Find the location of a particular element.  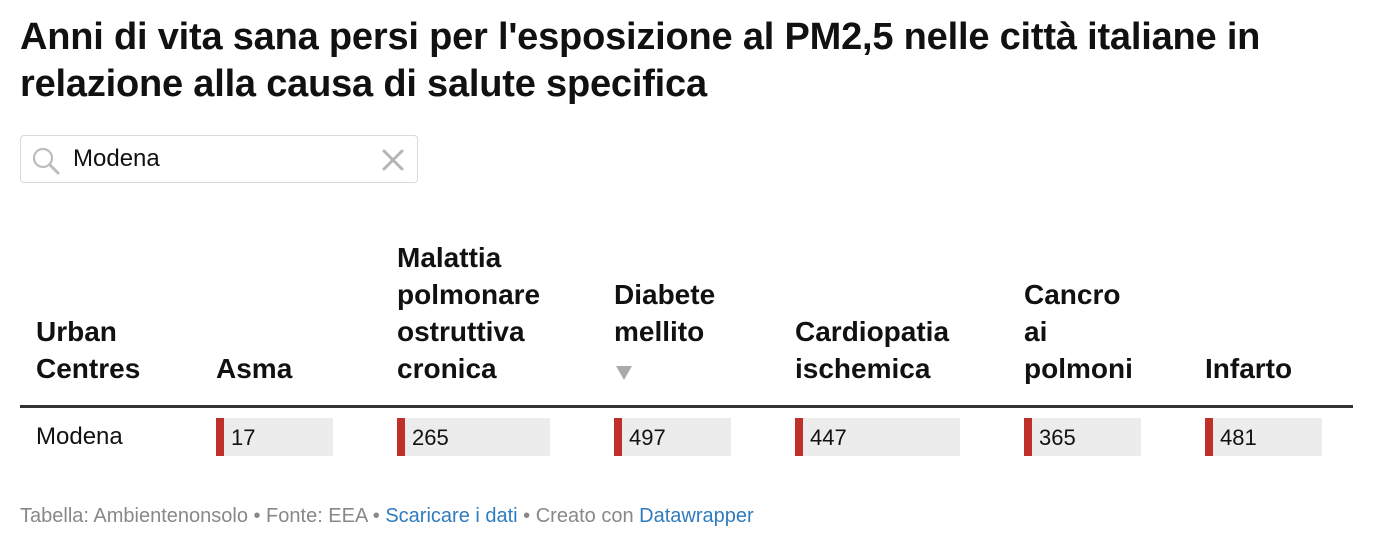

close-icon is located at coordinates (393, 160).